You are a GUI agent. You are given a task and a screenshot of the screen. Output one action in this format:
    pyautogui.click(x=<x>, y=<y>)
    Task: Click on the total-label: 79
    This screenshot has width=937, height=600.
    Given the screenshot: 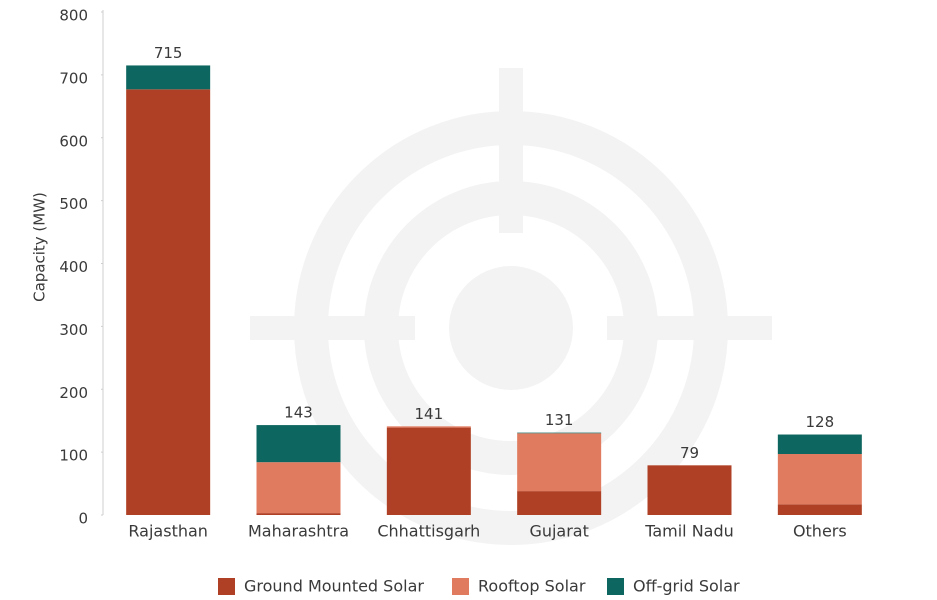 What is the action you would take?
    pyautogui.click(x=689, y=453)
    